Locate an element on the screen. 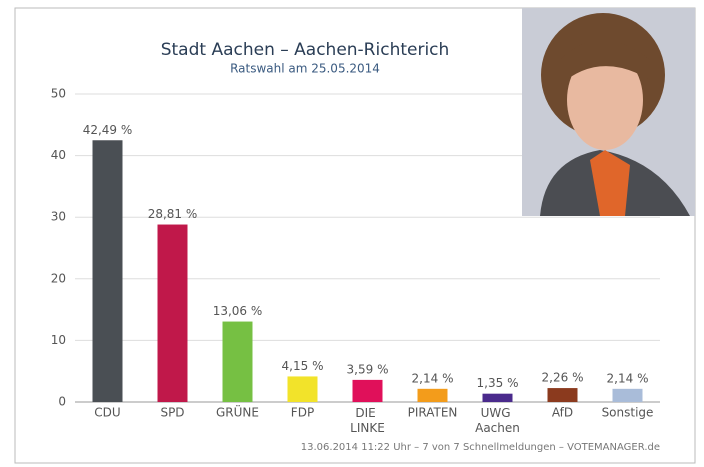 The image size is (704, 467). portrait is located at coordinates (608, 112).